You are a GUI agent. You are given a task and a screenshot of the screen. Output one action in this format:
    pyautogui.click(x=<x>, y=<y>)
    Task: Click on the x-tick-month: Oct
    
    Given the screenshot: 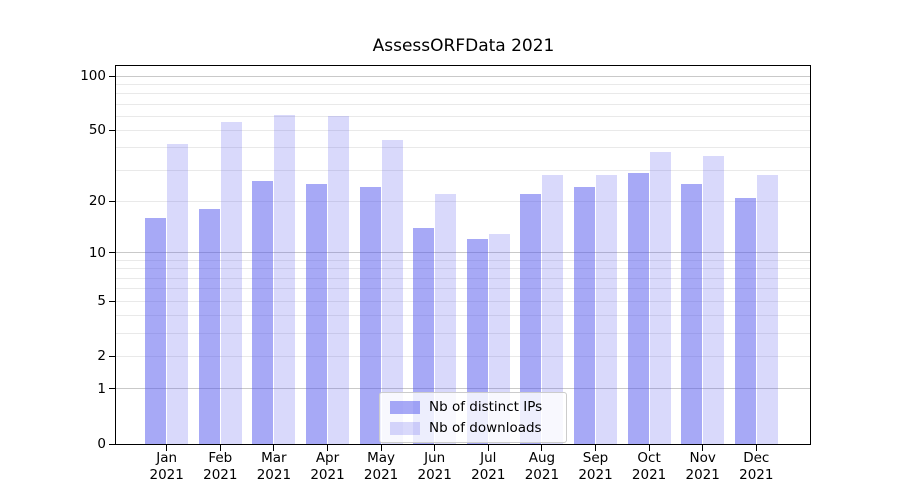 What is the action you would take?
    pyautogui.click(x=649, y=458)
    